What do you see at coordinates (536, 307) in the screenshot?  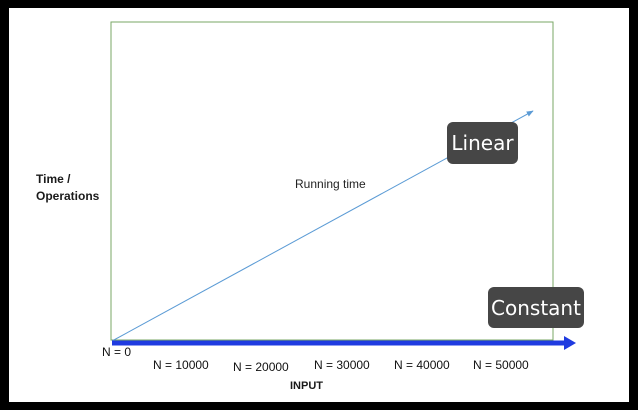 I see `constant-badge: Constant` at bounding box center [536, 307].